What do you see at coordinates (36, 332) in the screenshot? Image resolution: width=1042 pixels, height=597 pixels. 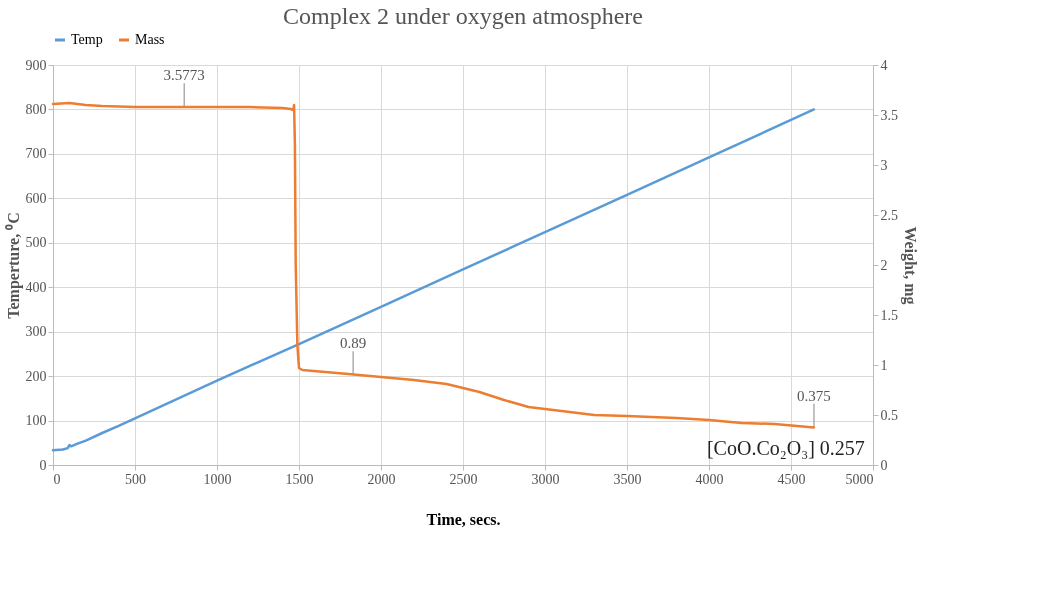 I see `y-tick-label: 300` at bounding box center [36, 332].